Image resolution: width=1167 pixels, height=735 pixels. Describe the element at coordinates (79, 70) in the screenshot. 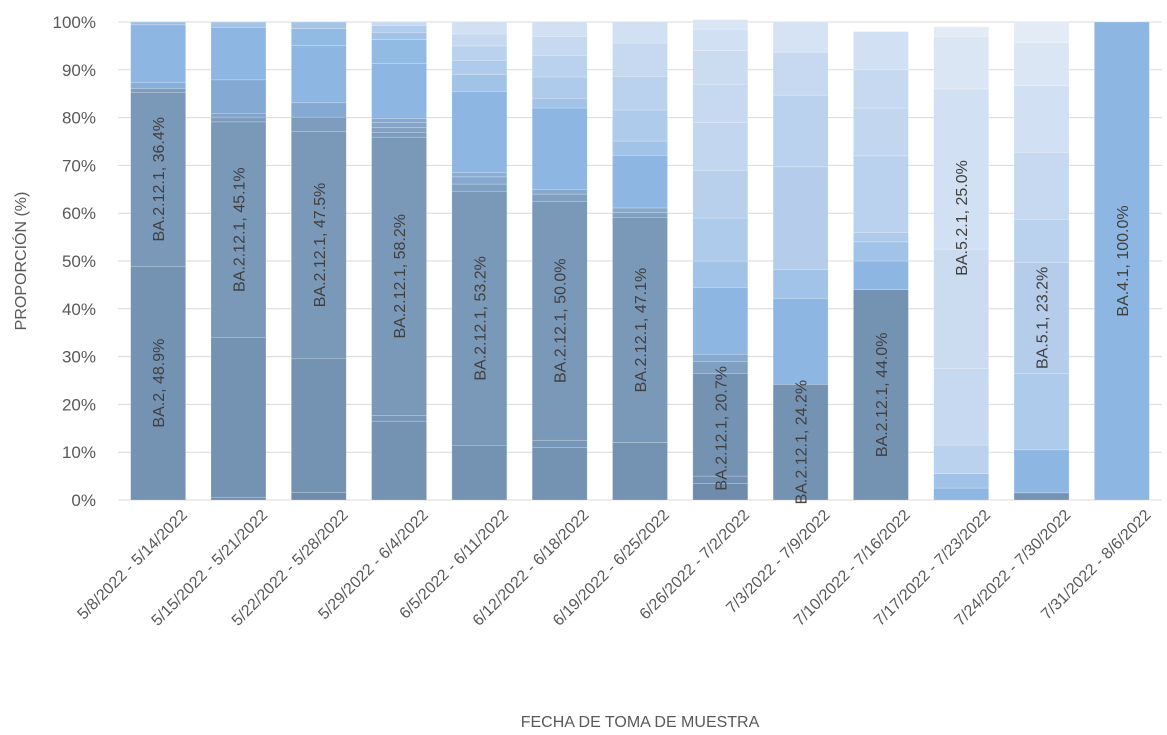

I see `y-tick-label: 90%` at that location.